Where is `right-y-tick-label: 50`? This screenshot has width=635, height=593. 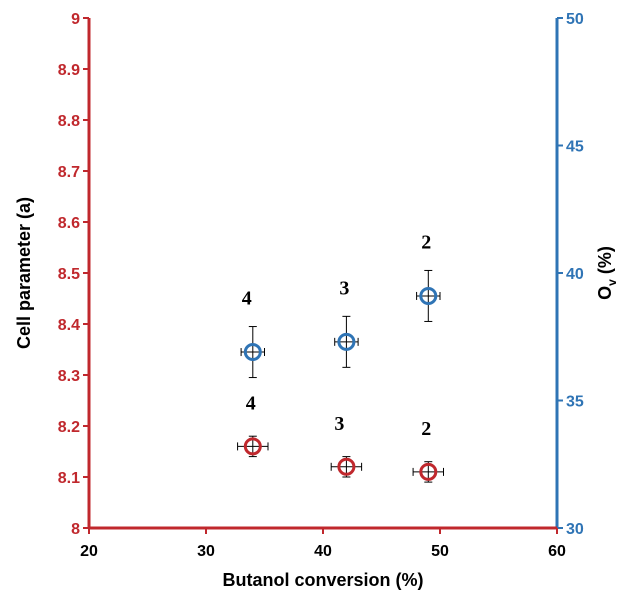
right-y-tick-label: 50 is located at coordinates (575, 19).